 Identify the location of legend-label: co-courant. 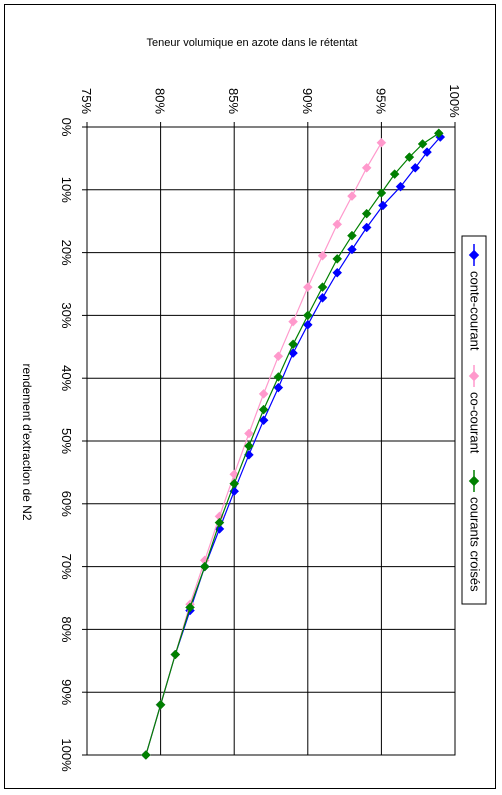
(475, 423).